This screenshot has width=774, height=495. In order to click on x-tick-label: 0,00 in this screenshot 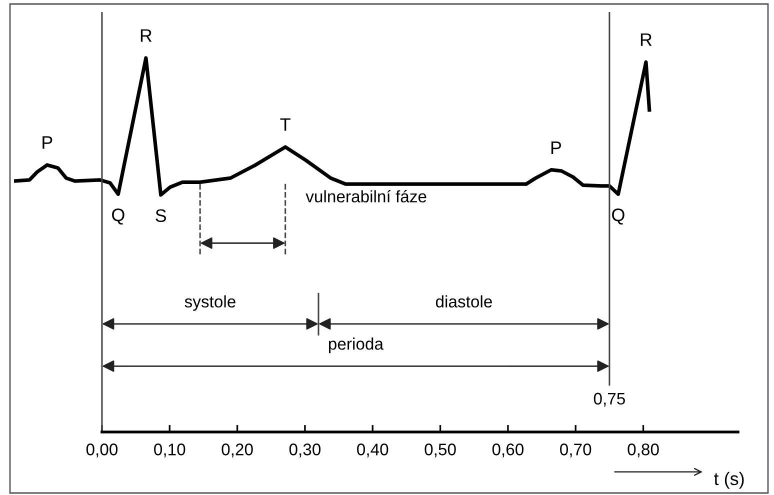, I will do `click(102, 451)`.